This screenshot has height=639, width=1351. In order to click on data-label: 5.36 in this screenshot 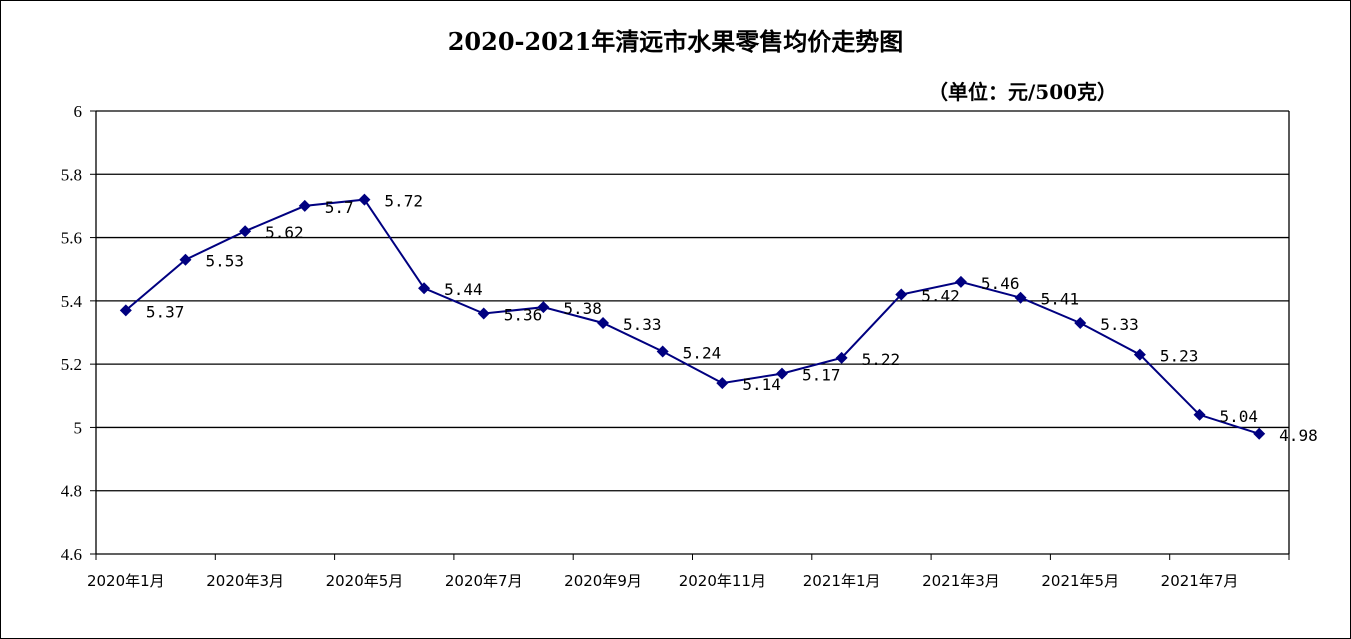, I will do `click(523, 315)`.